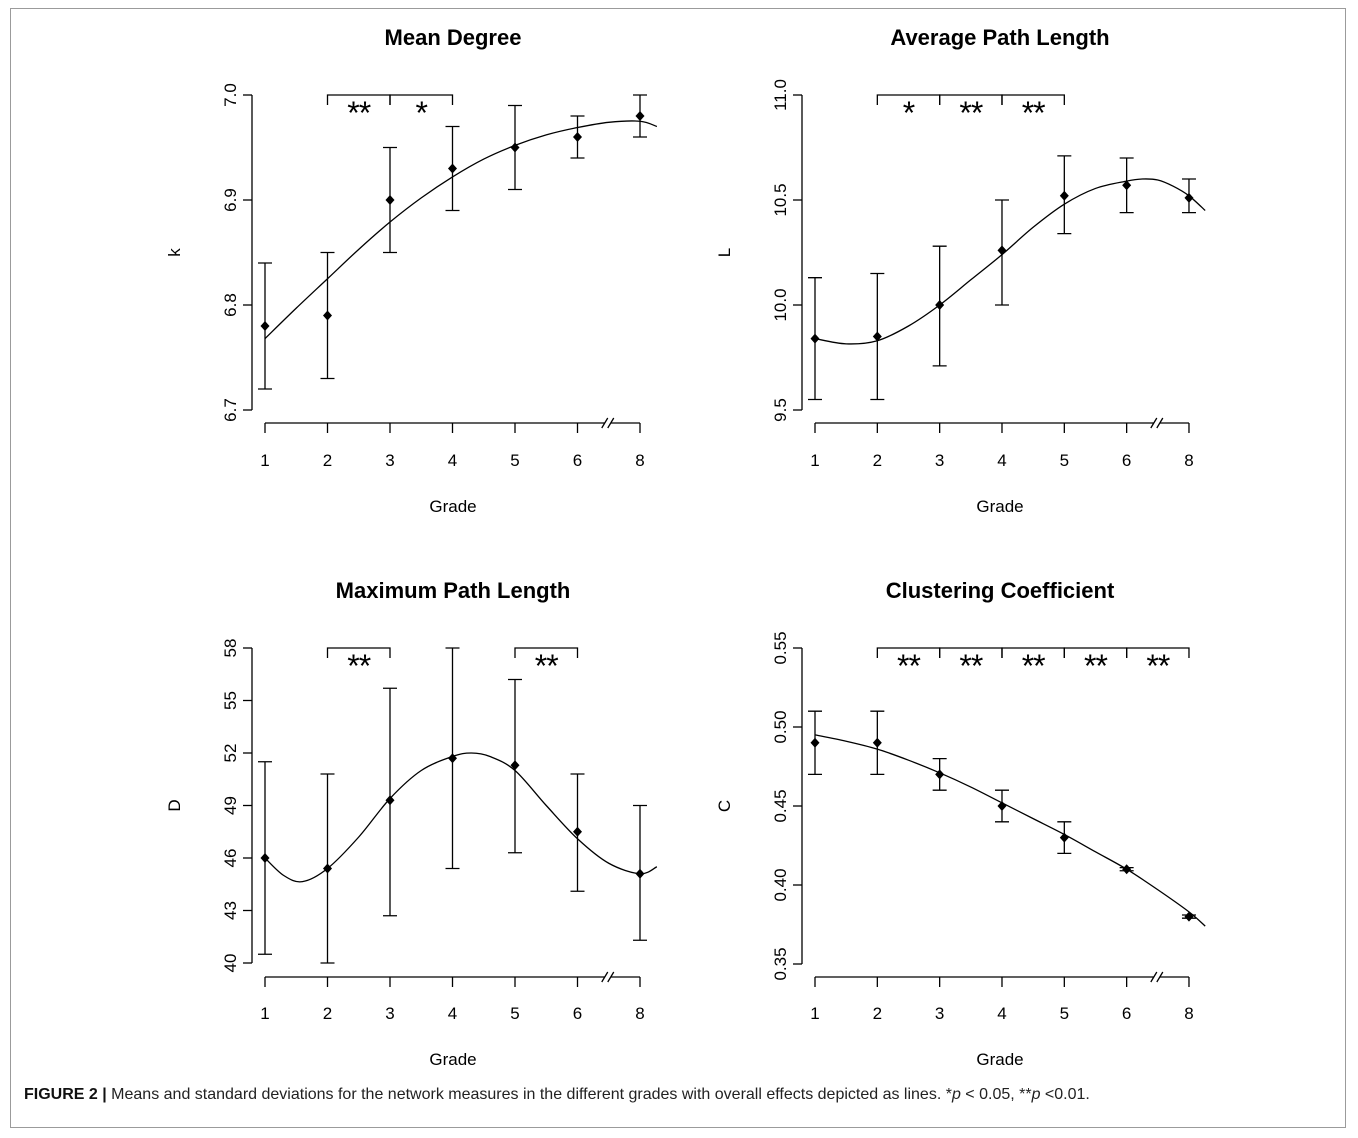  I want to click on clustering-coefficient-significance-label-2: **, so click(1033, 666).